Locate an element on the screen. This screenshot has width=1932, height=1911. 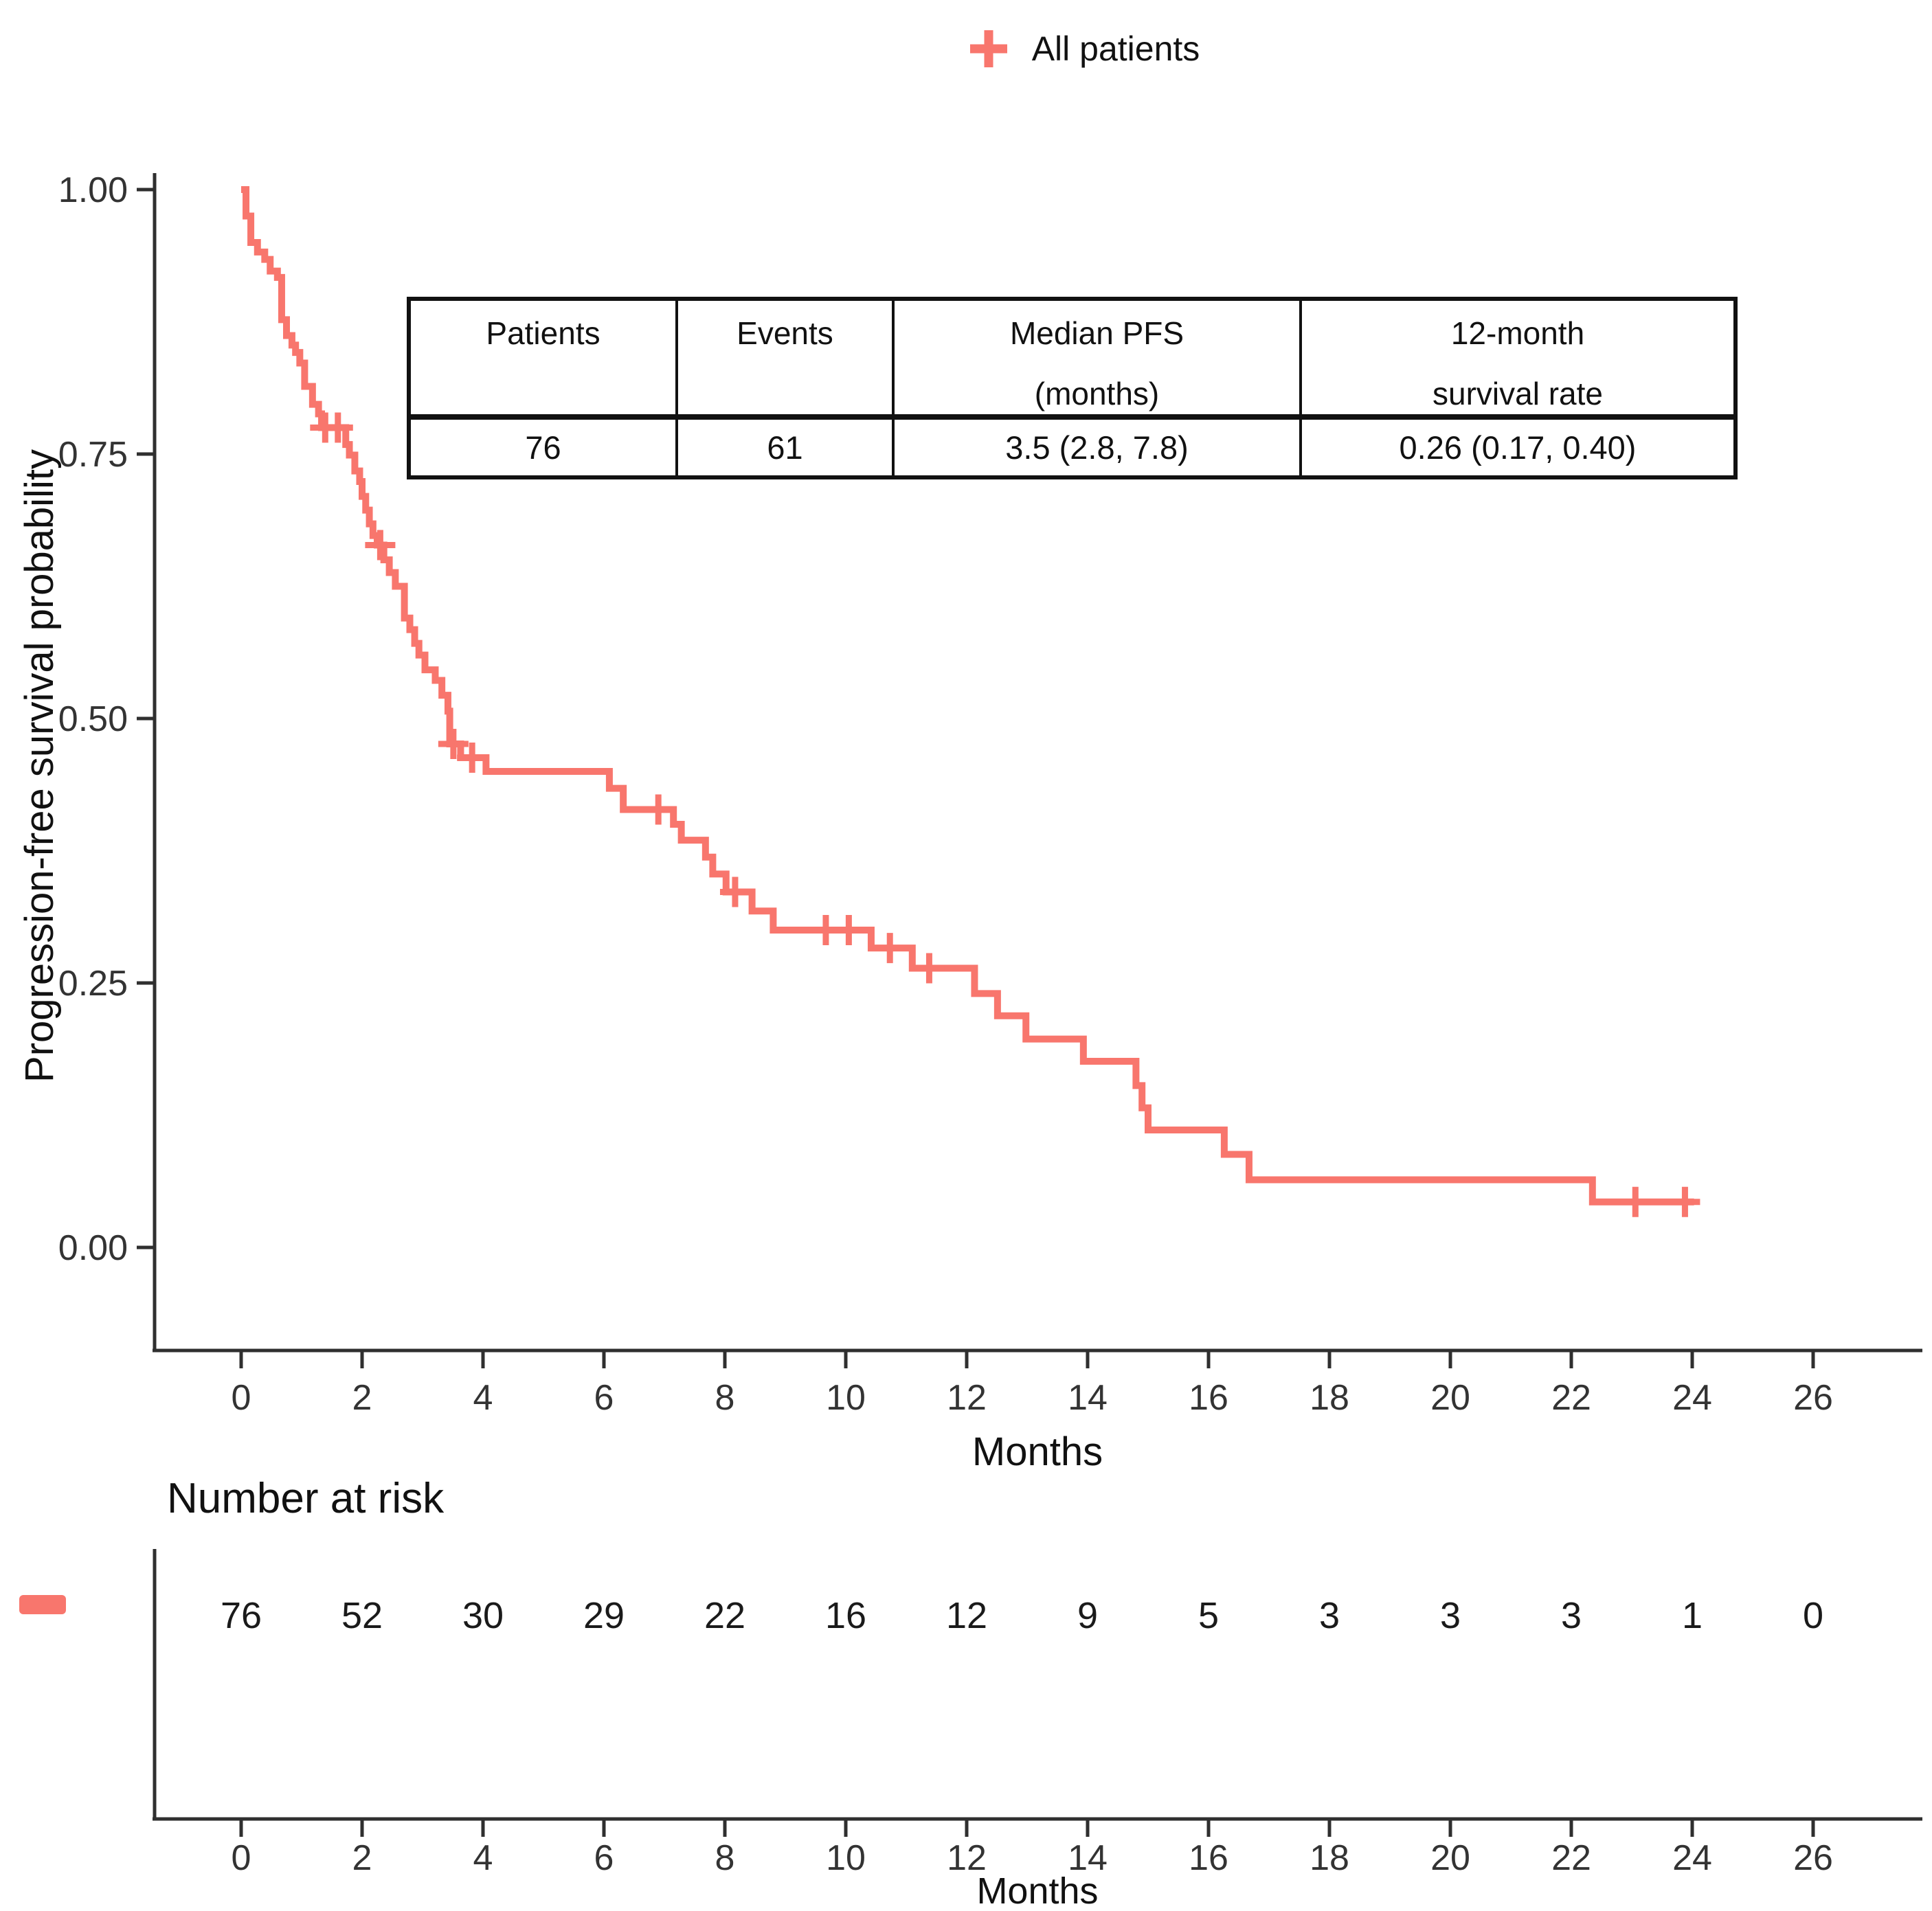
x-tick-label: 6 is located at coordinates (604, 1398).